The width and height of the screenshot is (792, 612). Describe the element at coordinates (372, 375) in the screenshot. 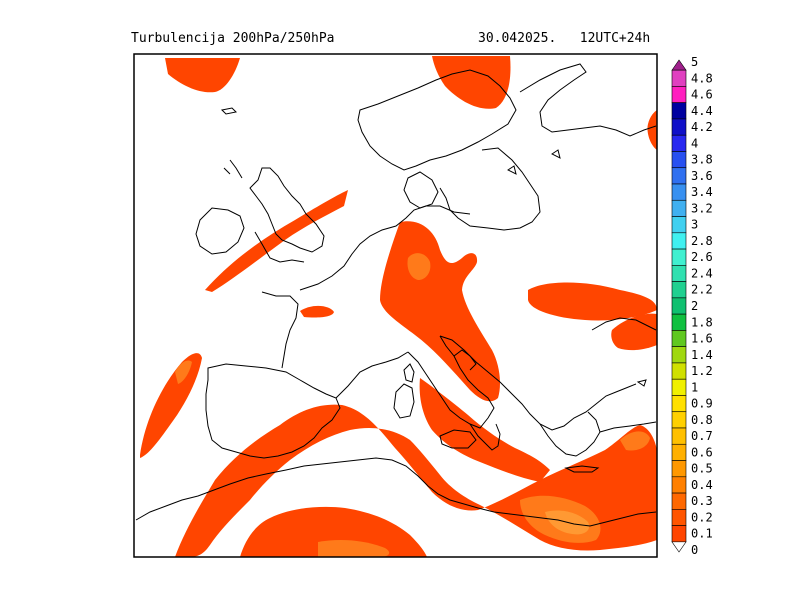

I see `coastline-france-south` at that location.